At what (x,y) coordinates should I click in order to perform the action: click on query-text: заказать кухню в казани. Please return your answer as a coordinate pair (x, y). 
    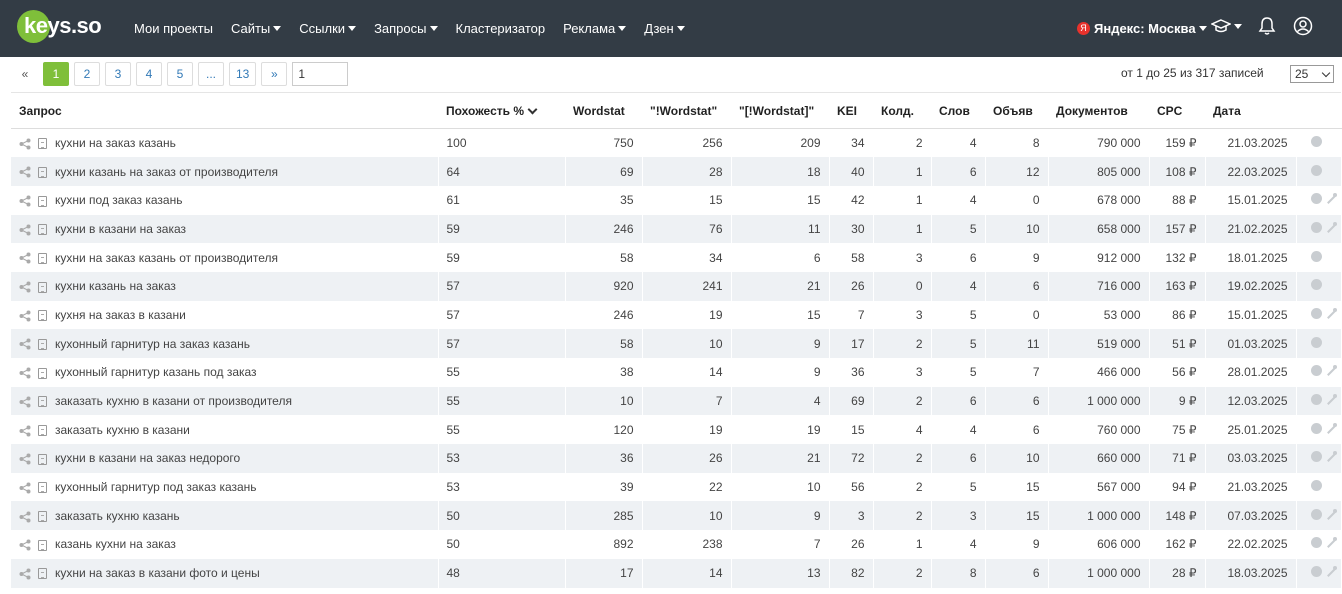
    Looking at the image, I should click on (122, 429).